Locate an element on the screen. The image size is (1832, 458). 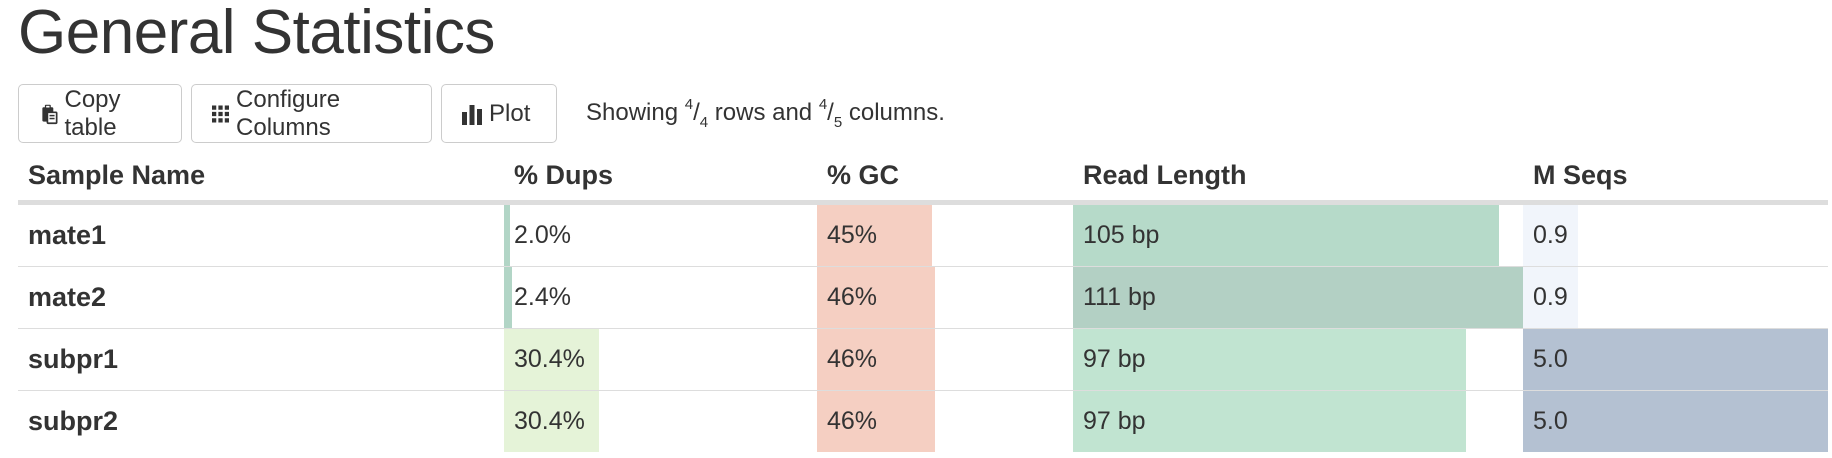
grid-icon is located at coordinates (221, 113).